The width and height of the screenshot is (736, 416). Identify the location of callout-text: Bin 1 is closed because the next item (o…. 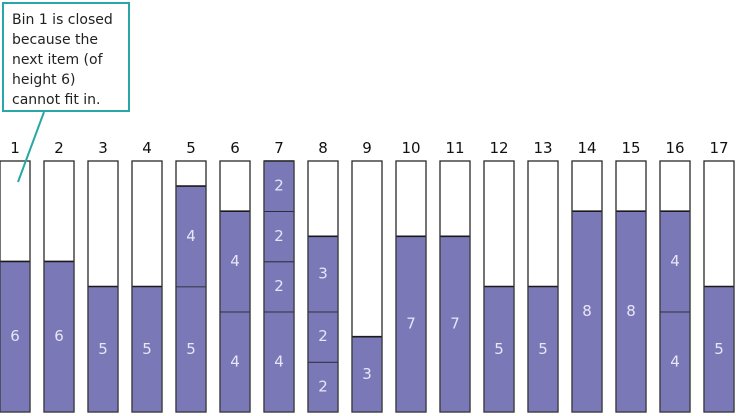
(62, 60).